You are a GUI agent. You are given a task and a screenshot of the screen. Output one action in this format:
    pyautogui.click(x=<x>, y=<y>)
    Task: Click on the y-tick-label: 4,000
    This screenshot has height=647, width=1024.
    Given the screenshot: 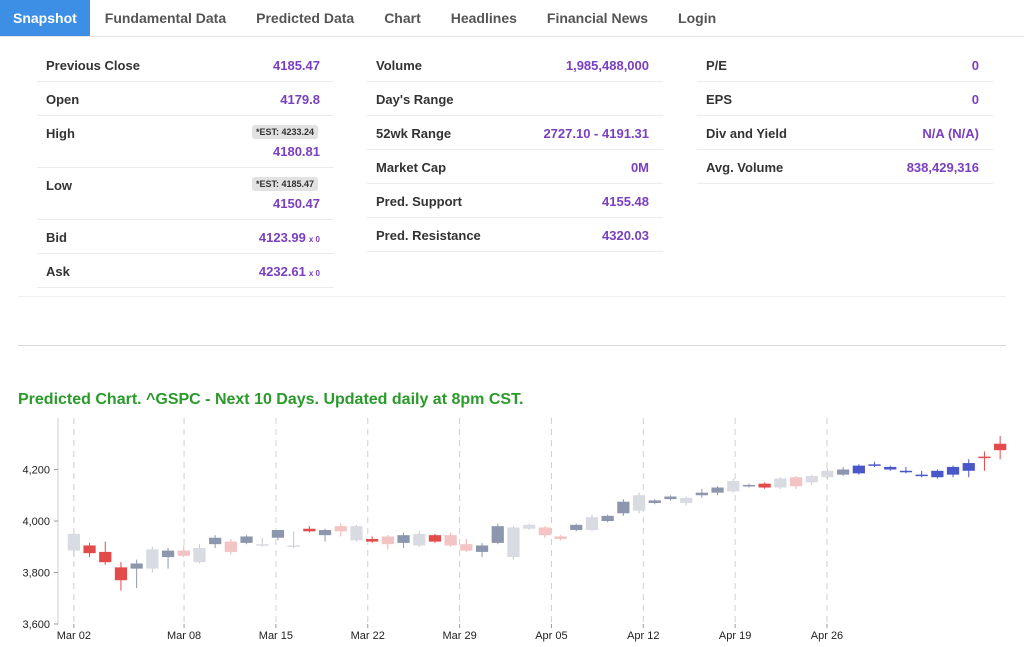 What is the action you would take?
    pyautogui.click(x=36, y=522)
    